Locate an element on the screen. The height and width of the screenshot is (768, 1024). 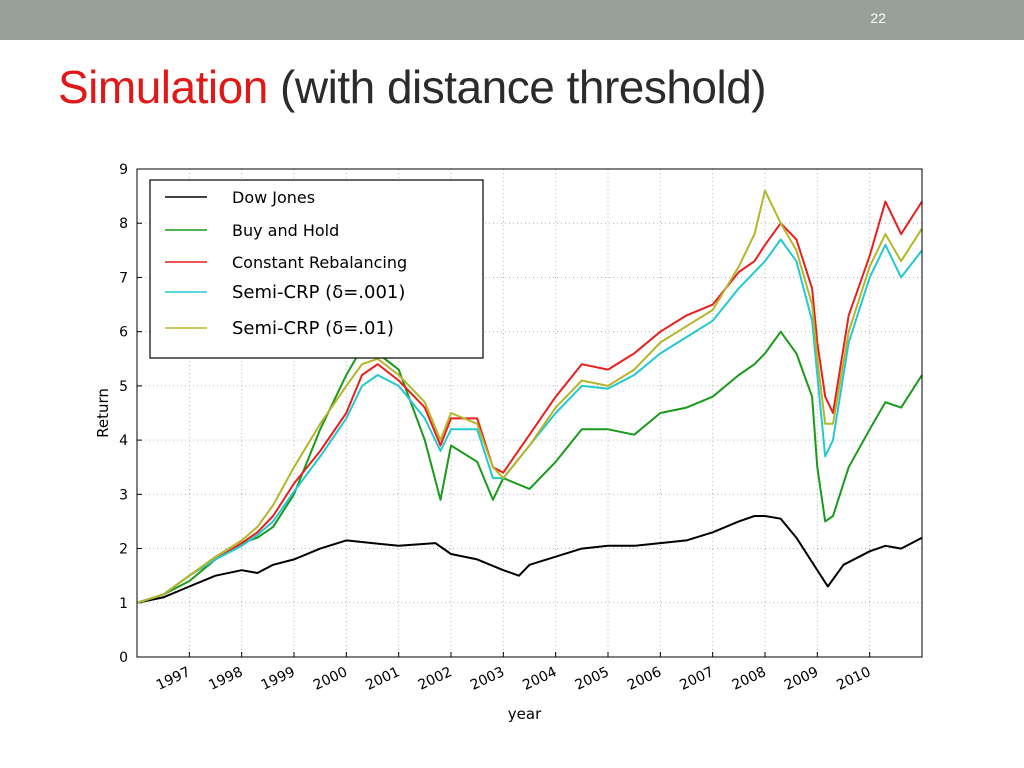
series-line is located at coordinates (529, 559).